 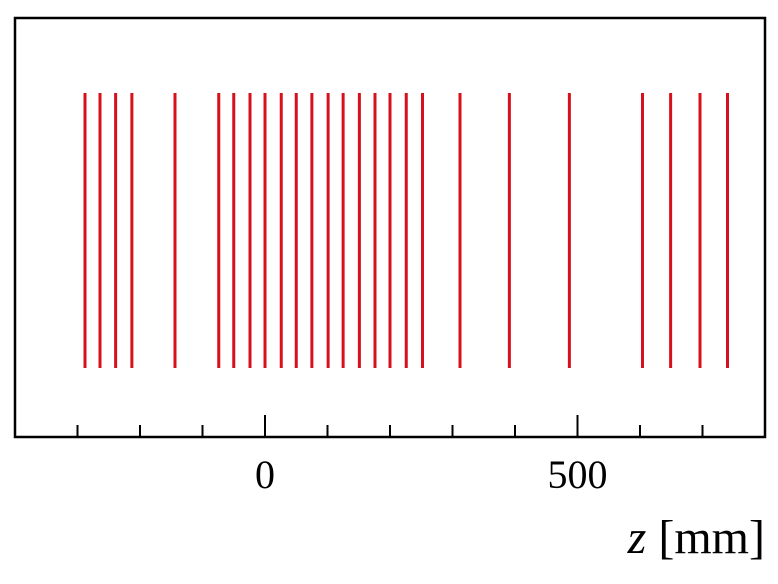 I want to click on x-tick-label: 0, so click(x=265, y=474).